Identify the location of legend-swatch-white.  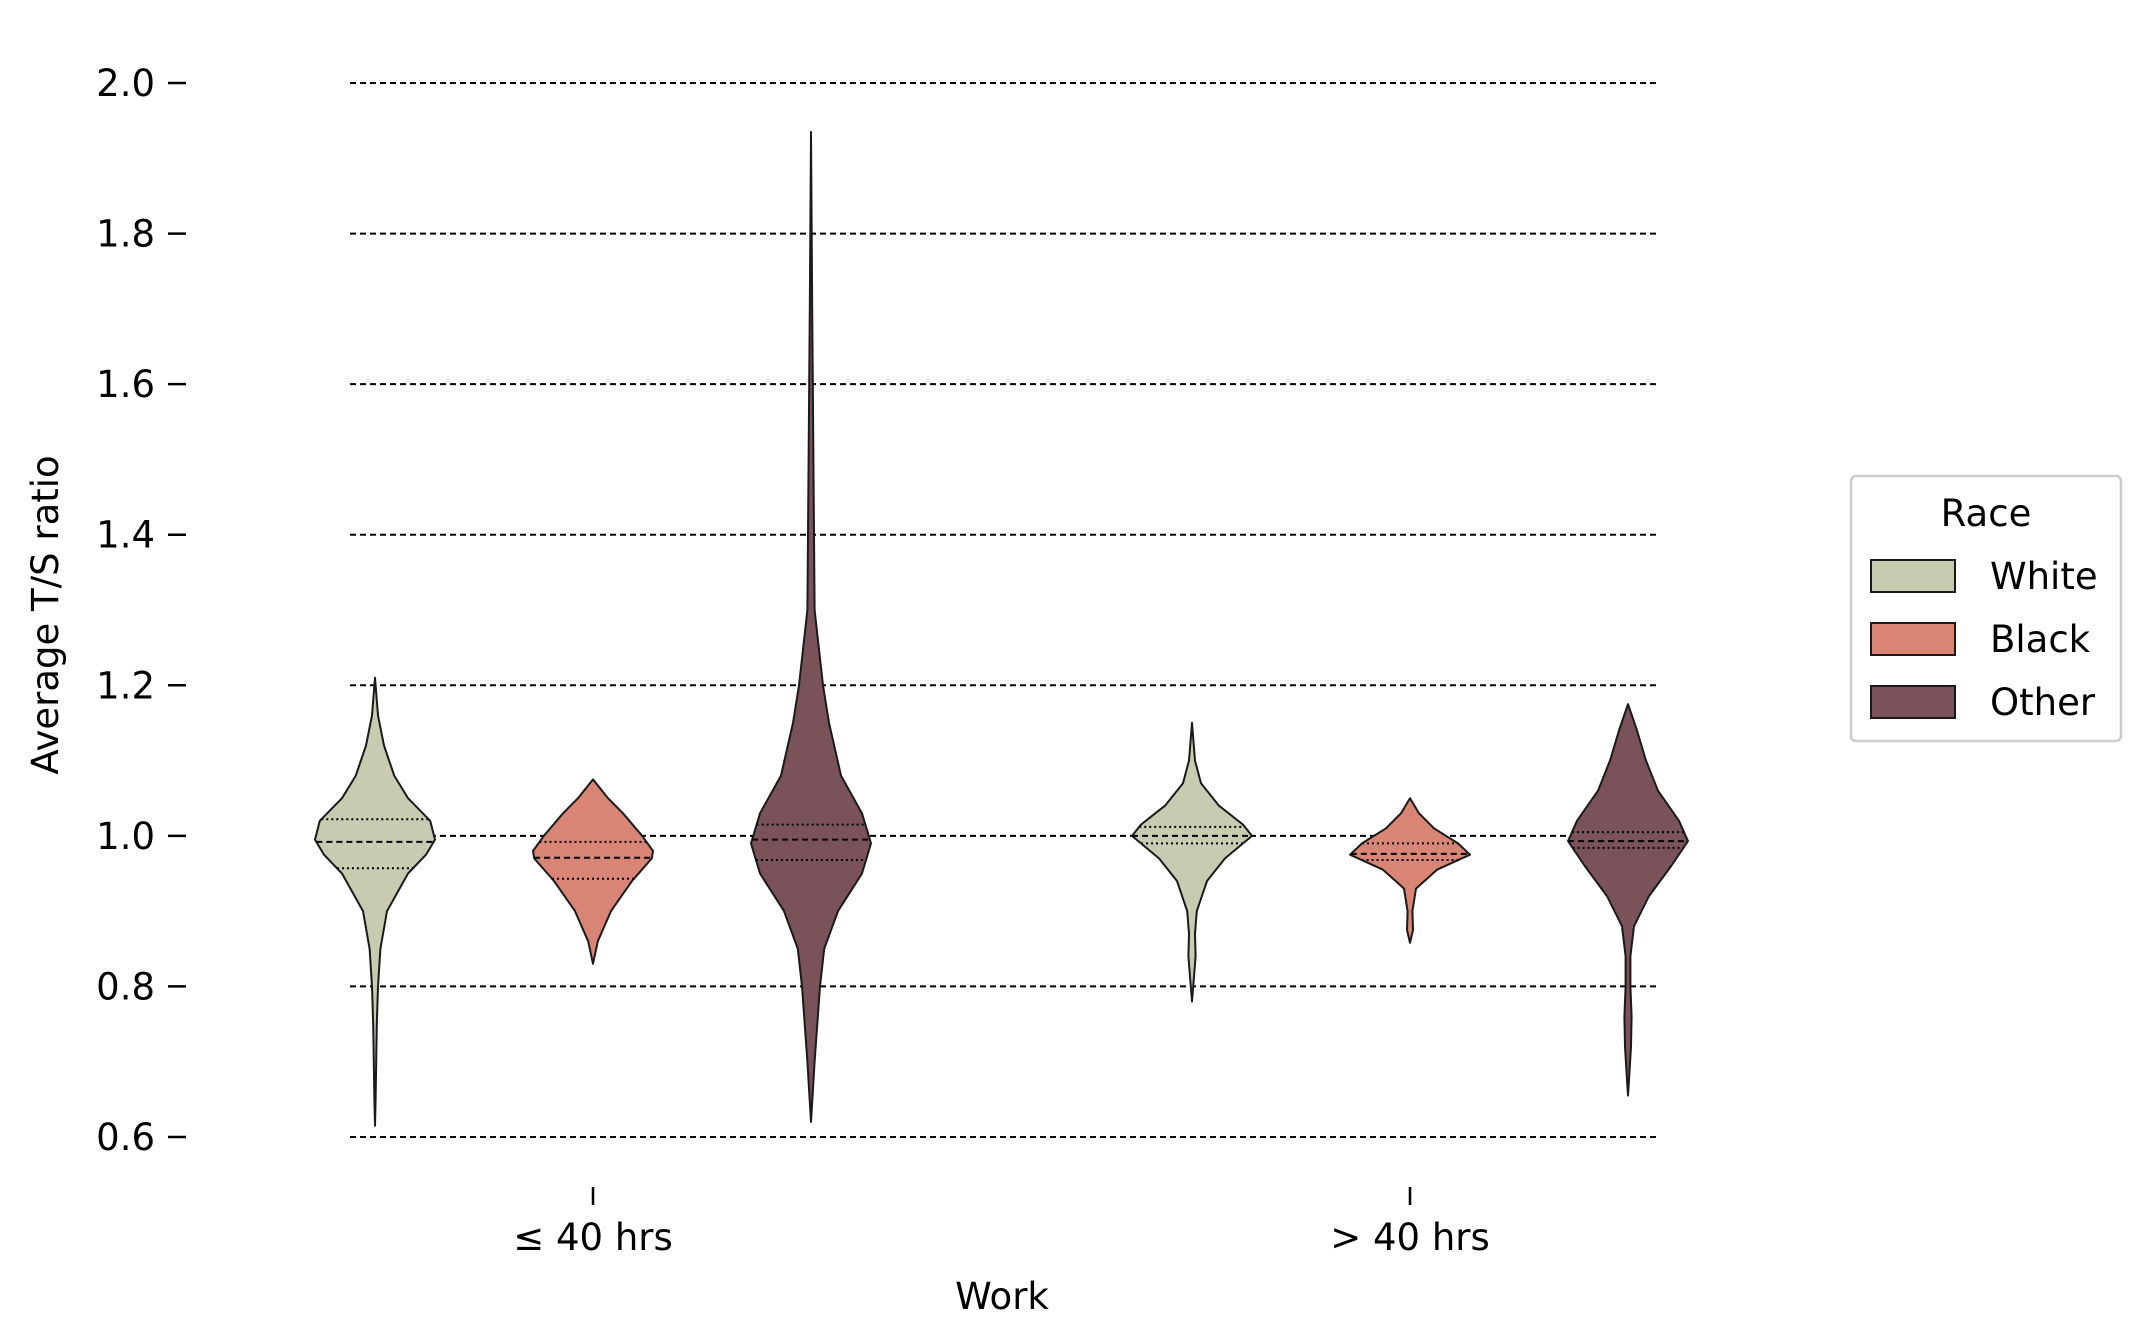
(1913, 576).